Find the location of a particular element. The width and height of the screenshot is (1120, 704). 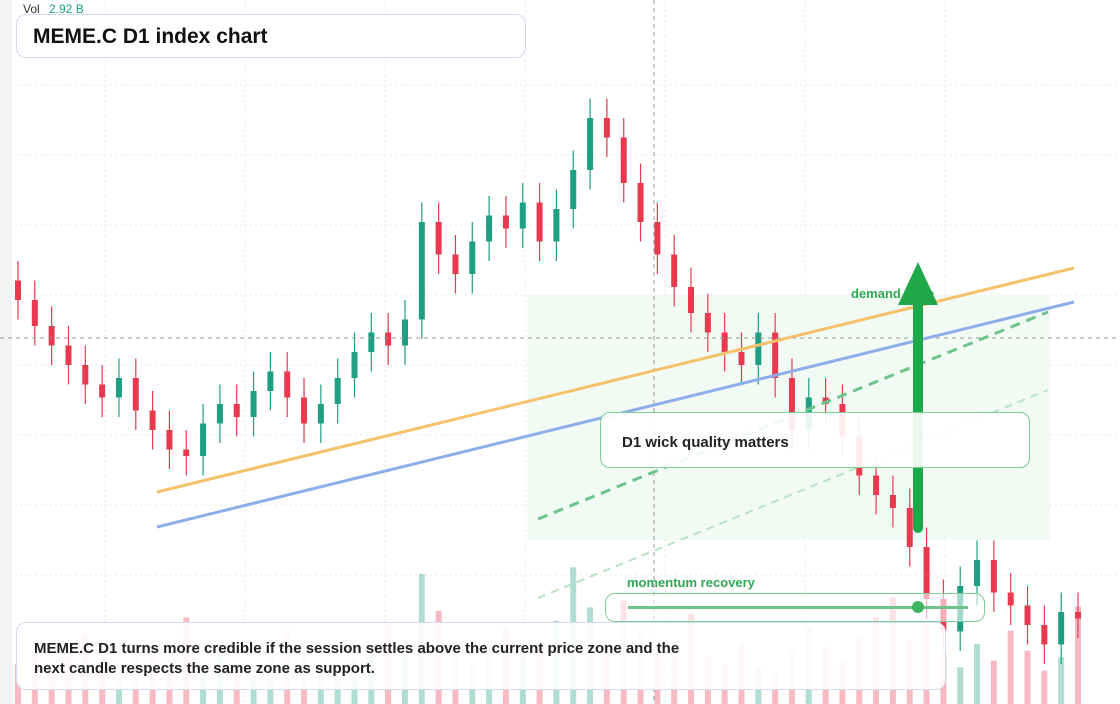

title: MEME.C D1 index chart is located at coordinates (150, 36).